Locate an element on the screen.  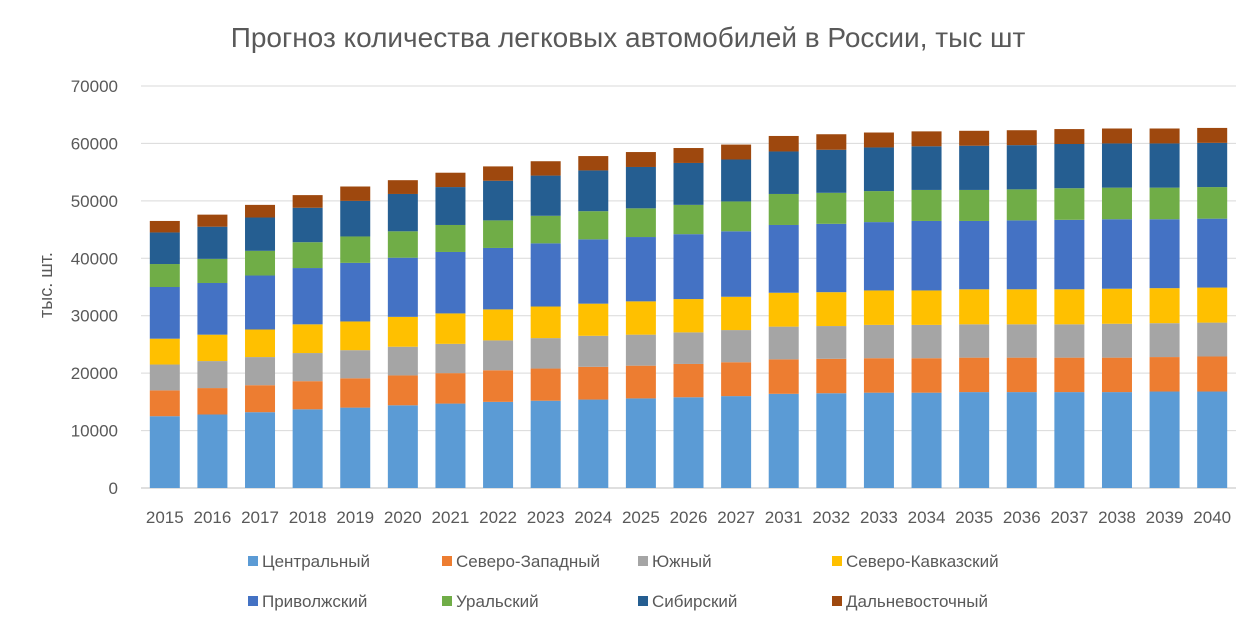
x-tick-label: 2035 is located at coordinates (974, 517).